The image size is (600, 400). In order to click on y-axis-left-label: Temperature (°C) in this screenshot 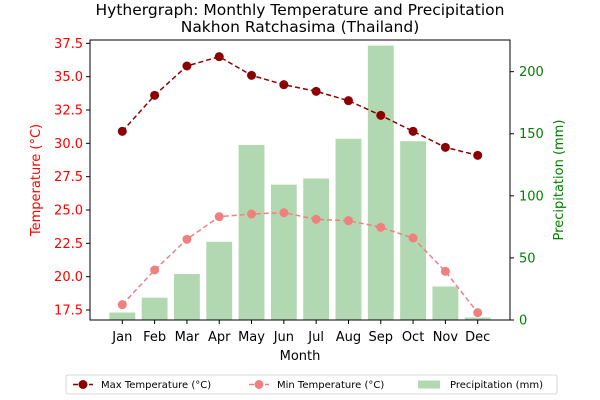, I will do `click(36, 180)`.